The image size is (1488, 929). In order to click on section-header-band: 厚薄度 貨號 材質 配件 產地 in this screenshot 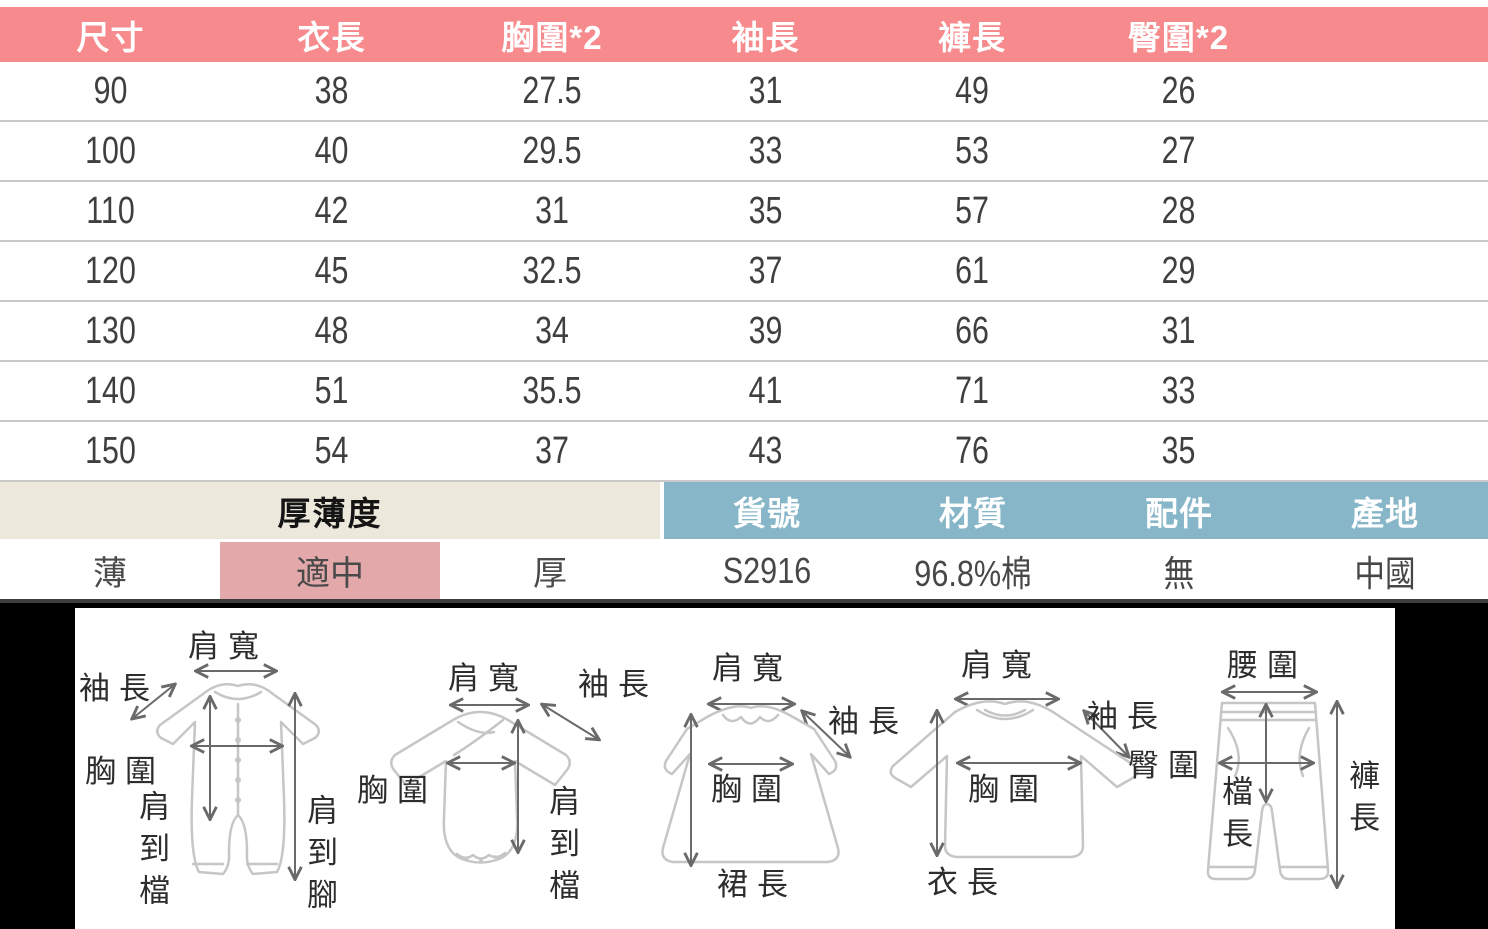, I will do `click(744, 512)`.